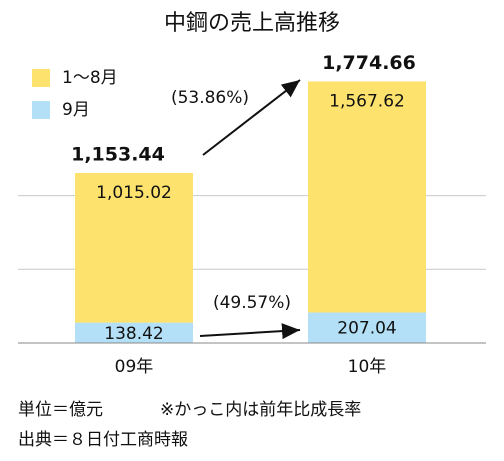 This screenshot has width=504, height=461. What do you see at coordinates (134, 367) in the screenshot?
I see `x-tick-label: 09年` at bounding box center [134, 367].